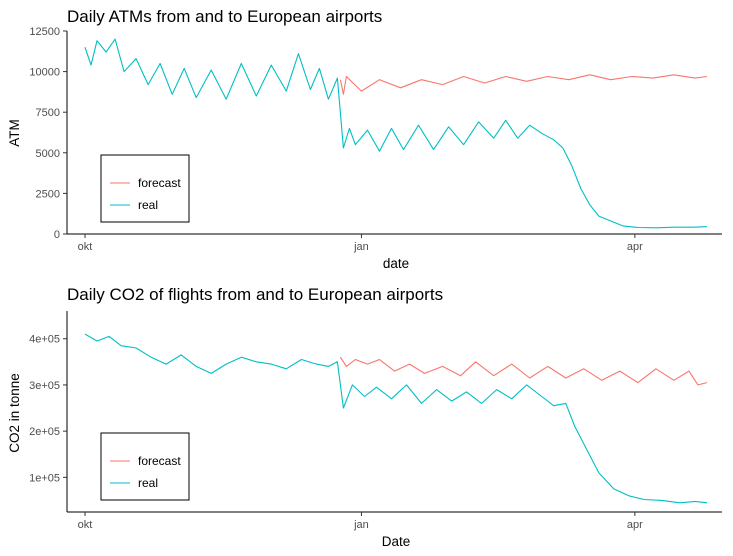 Image resolution: width=733 pixels, height=556 pixels. Describe the element at coordinates (48, 154) in the screenshot. I see `y-tick-label: 5000` at that location.